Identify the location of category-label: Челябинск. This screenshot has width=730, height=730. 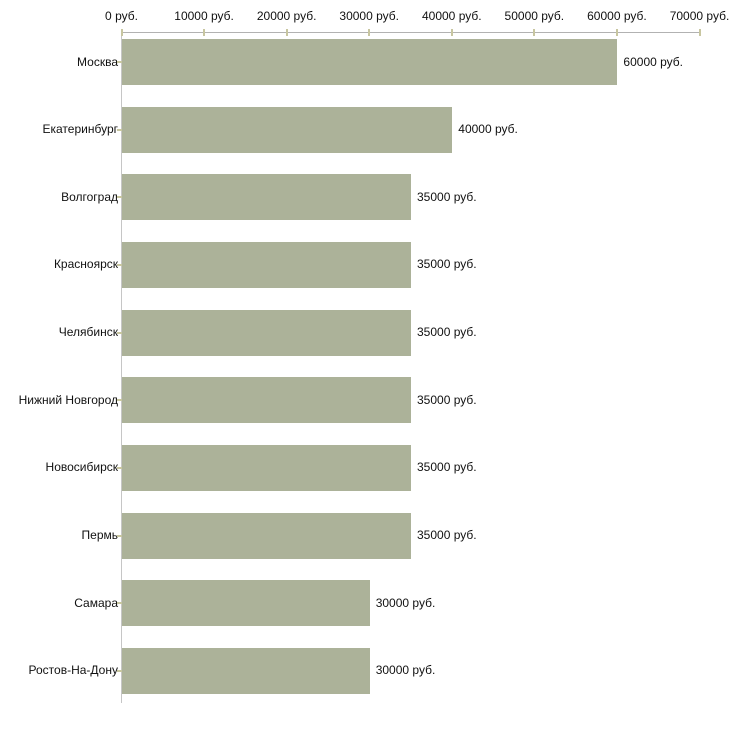
(88, 332).